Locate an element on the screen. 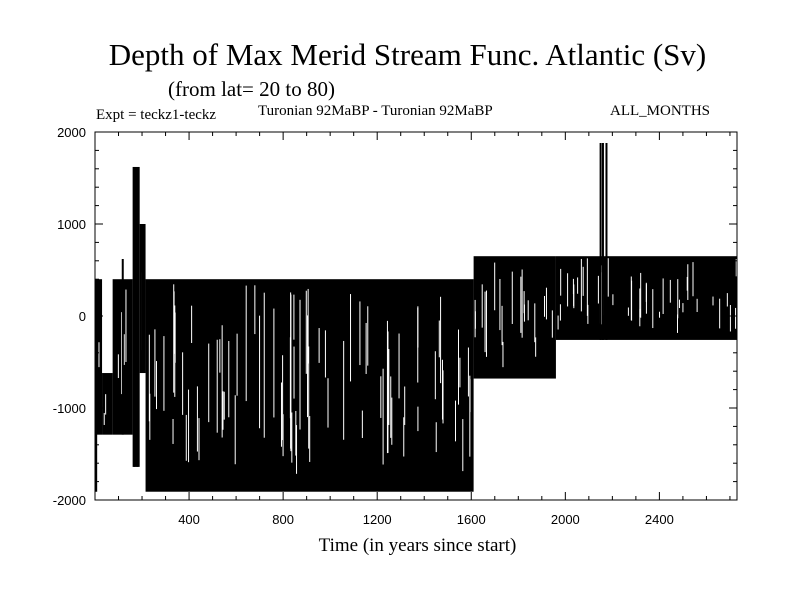 The height and width of the screenshot is (600, 800). x-tick-label-2000: 2000 is located at coordinates (565, 519).